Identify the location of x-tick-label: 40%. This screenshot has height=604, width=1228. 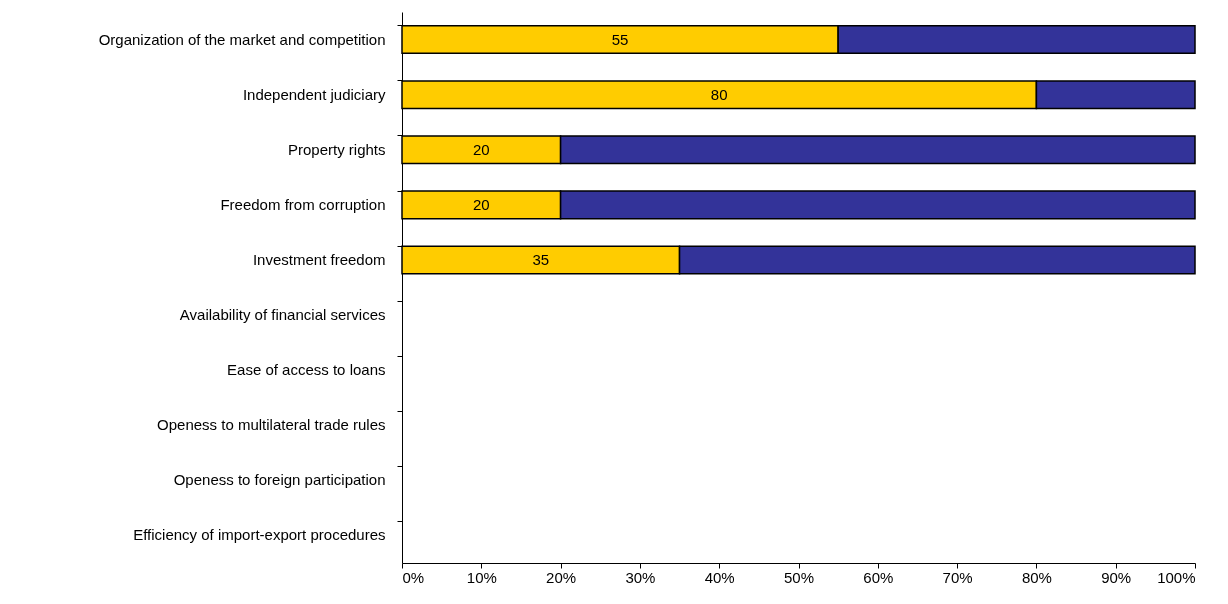
(719, 577).